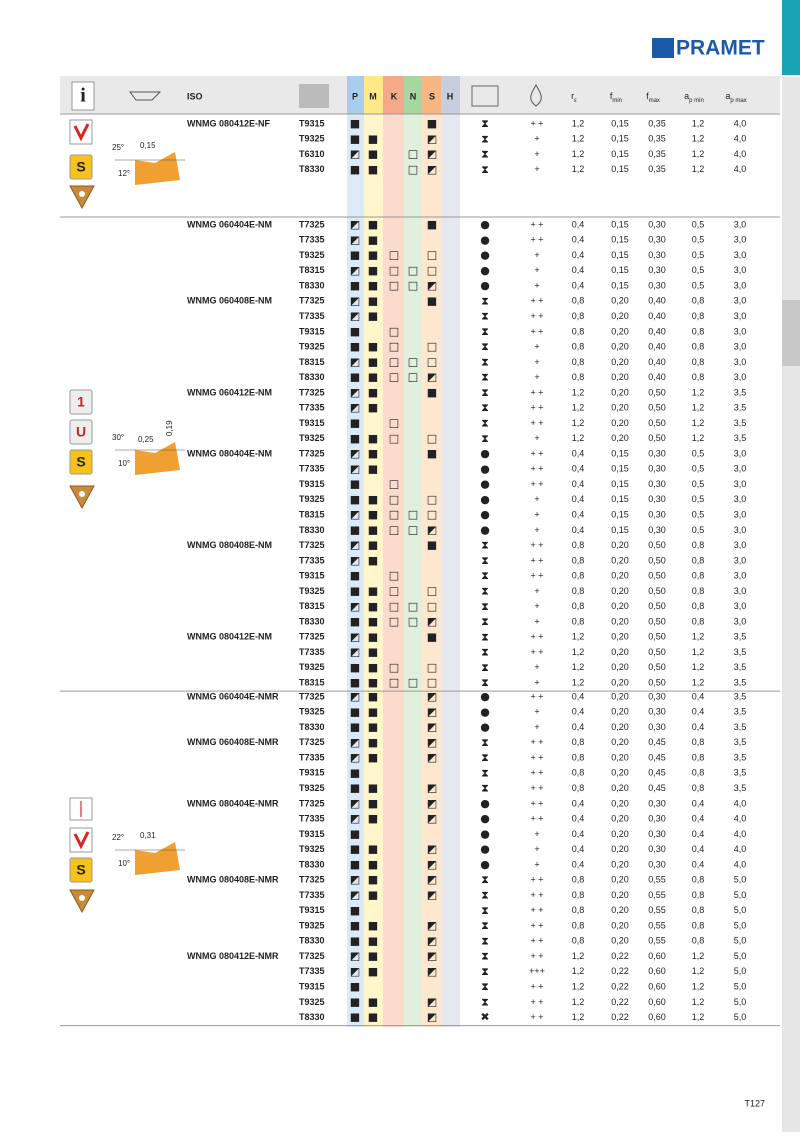  What do you see at coordinates (740, 139) in the screenshot?
I see `cutting-value: 4,0` at bounding box center [740, 139].